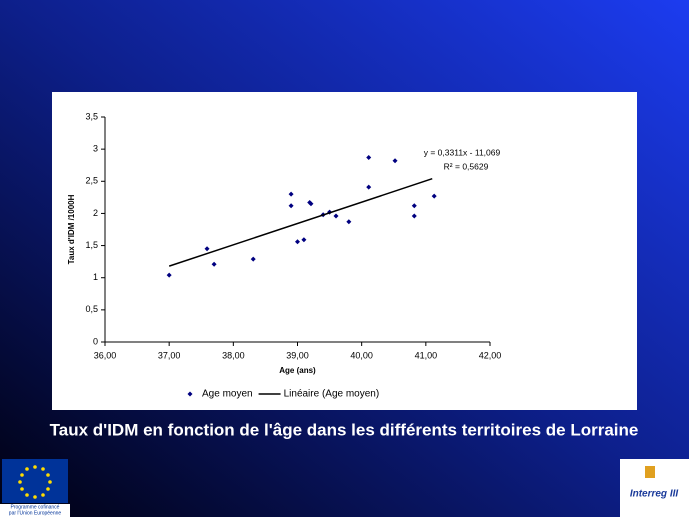 Image resolution: width=689 pixels, height=522 pixels. I want to click on interreg-label: Interreg III, so click(654, 494).